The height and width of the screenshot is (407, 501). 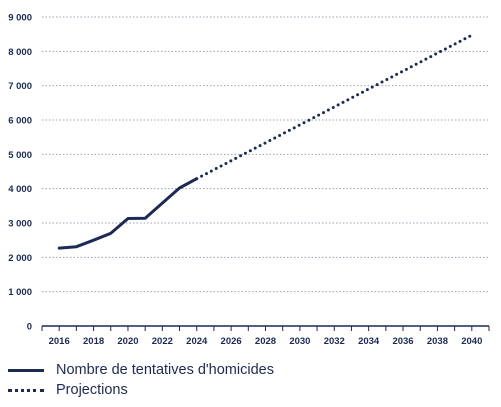 What do you see at coordinates (29, 327) in the screenshot?
I see `y-tick-label: 0` at bounding box center [29, 327].